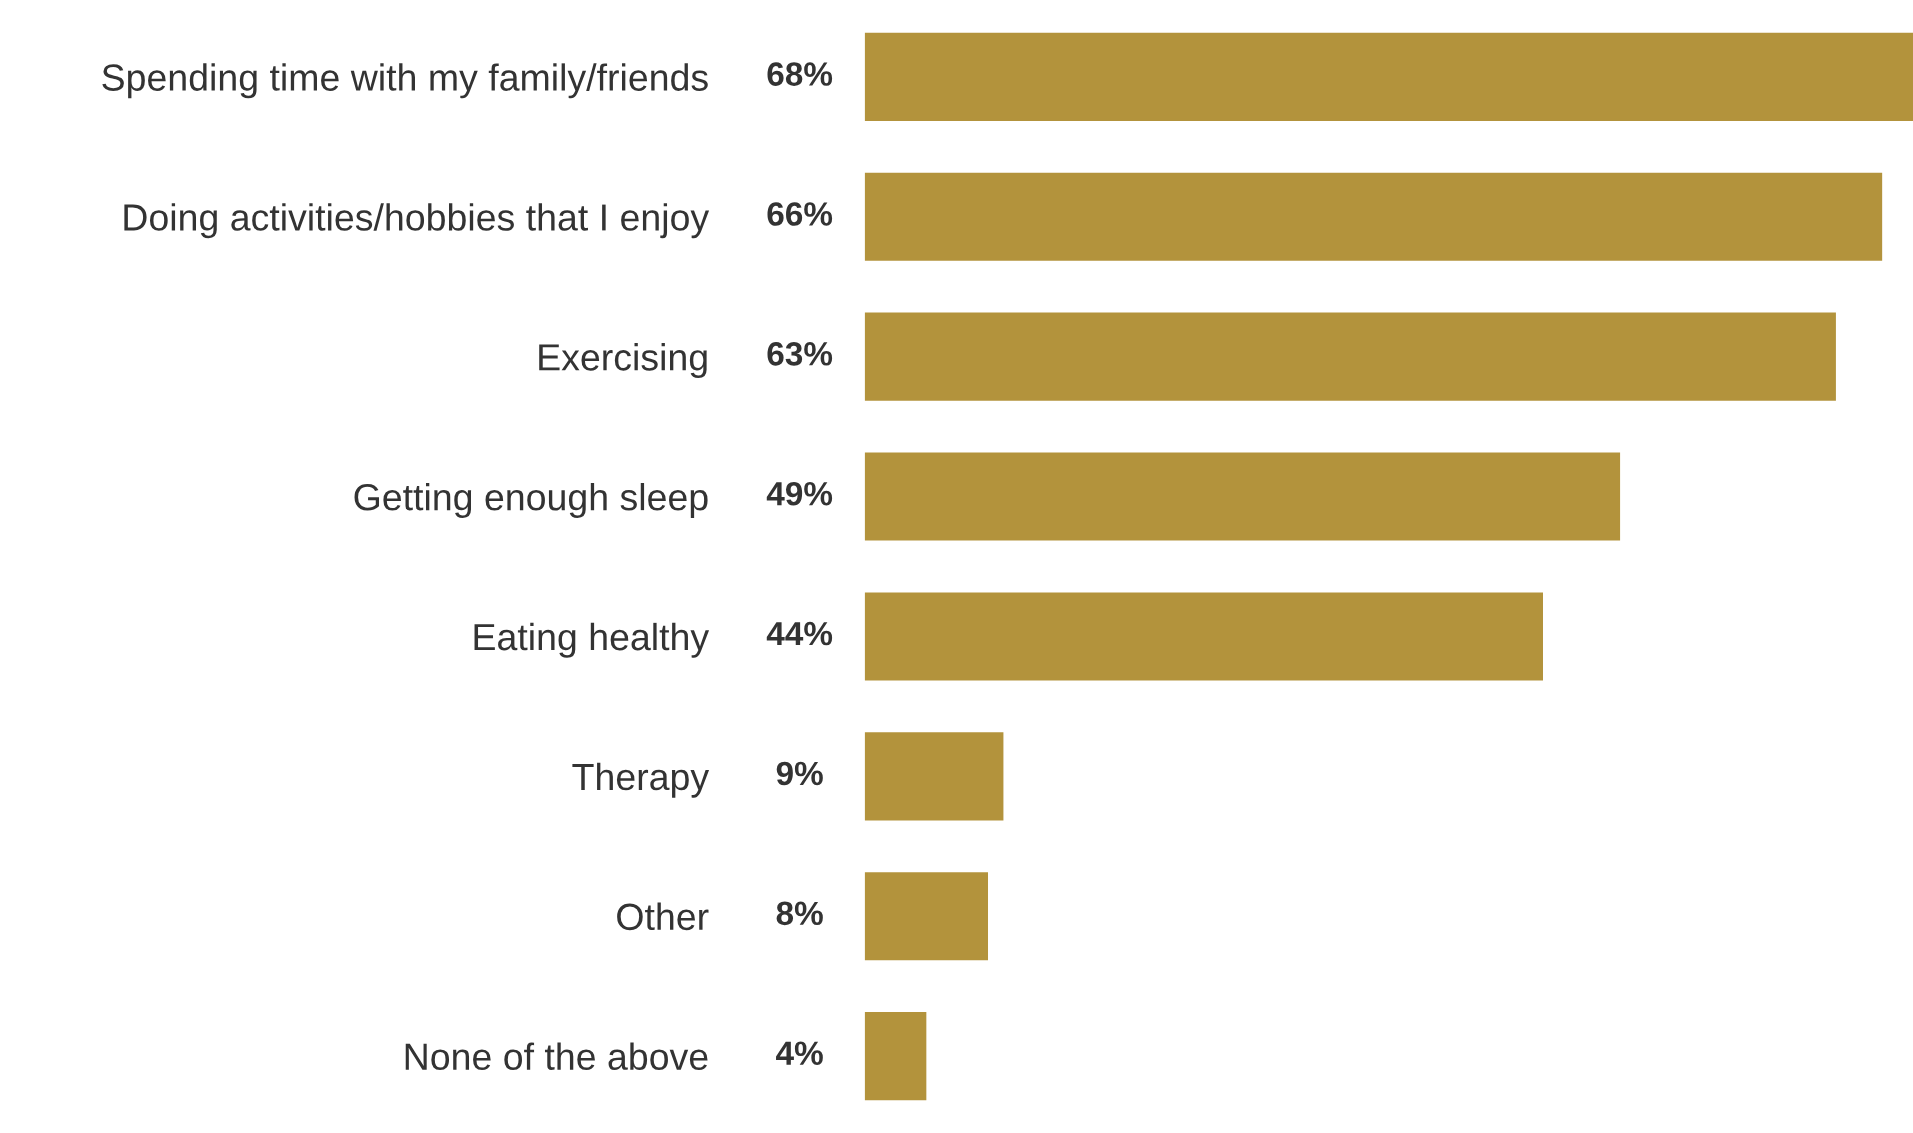  I want to click on data-label: 9%, so click(799, 773).